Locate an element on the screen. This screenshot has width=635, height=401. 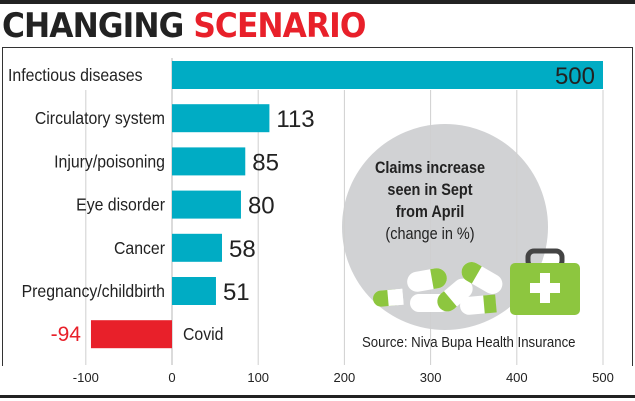
value-label: -94 is located at coordinates (66, 334).